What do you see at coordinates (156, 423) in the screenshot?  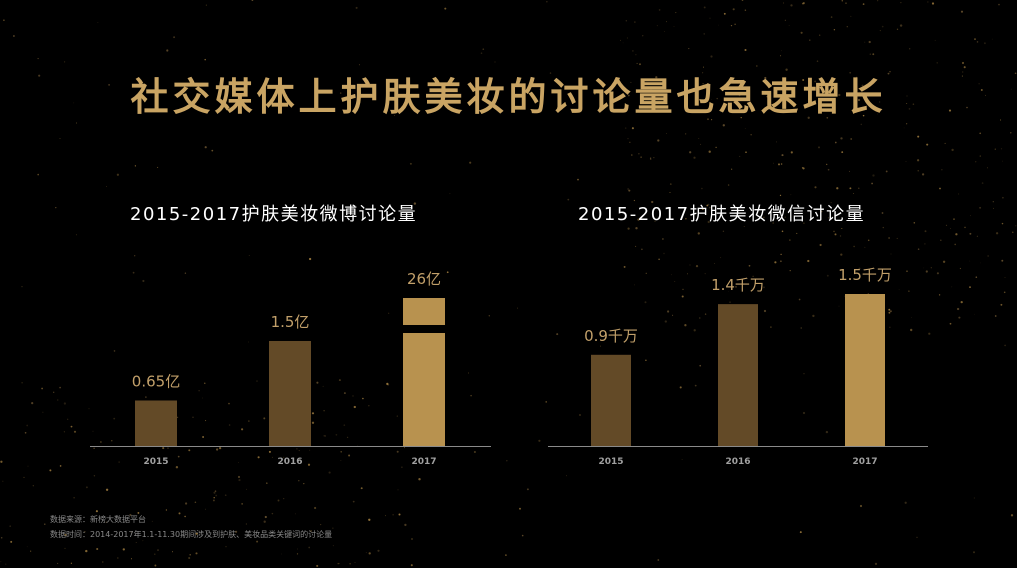 I see `bar-2015` at bounding box center [156, 423].